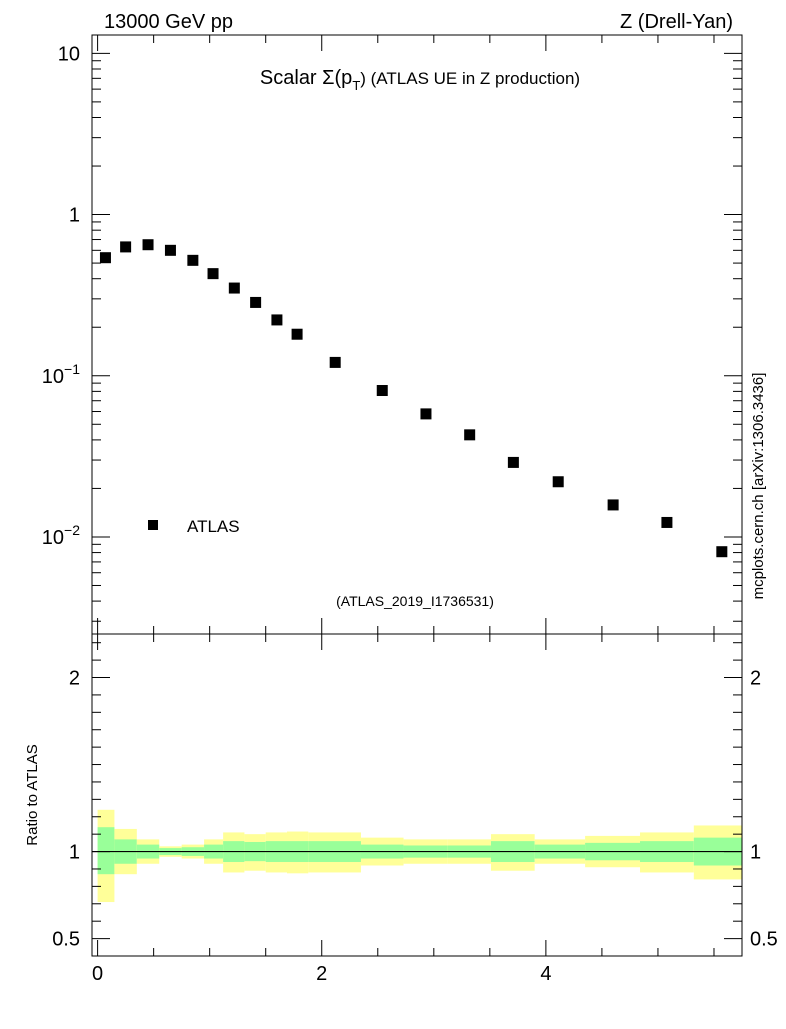  What do you see at coordinates (74, 216) in the screenshot?
I see `main-y-tick-label: 1` at bounding box center [74, 216].